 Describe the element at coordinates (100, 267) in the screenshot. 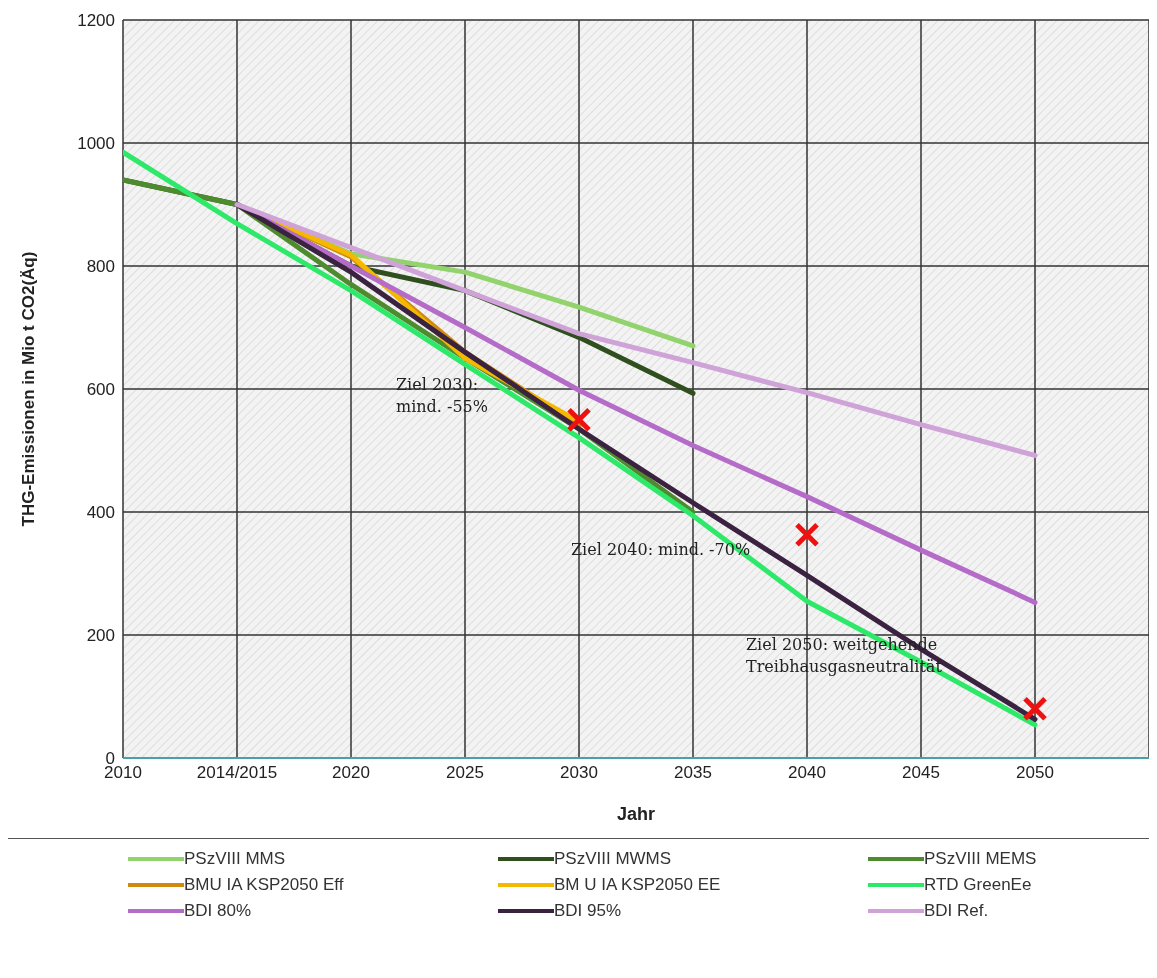

I see `y-tick-label: 800` at that location.